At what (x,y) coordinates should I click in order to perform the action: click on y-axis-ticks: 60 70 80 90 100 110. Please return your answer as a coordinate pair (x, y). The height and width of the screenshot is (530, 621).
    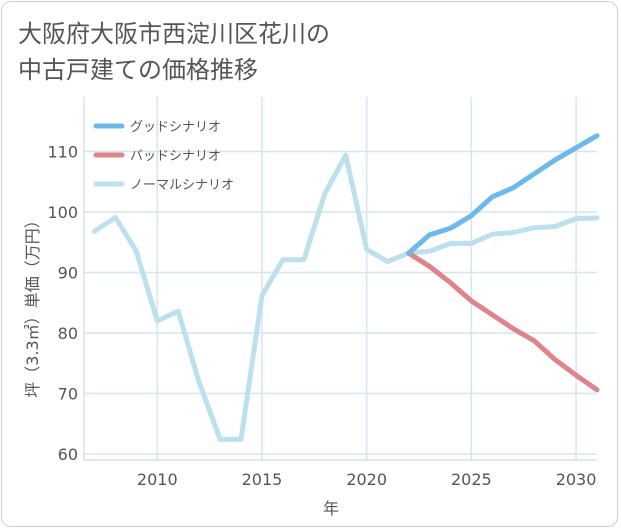
    Looking at the image, I should click on (62, 303).